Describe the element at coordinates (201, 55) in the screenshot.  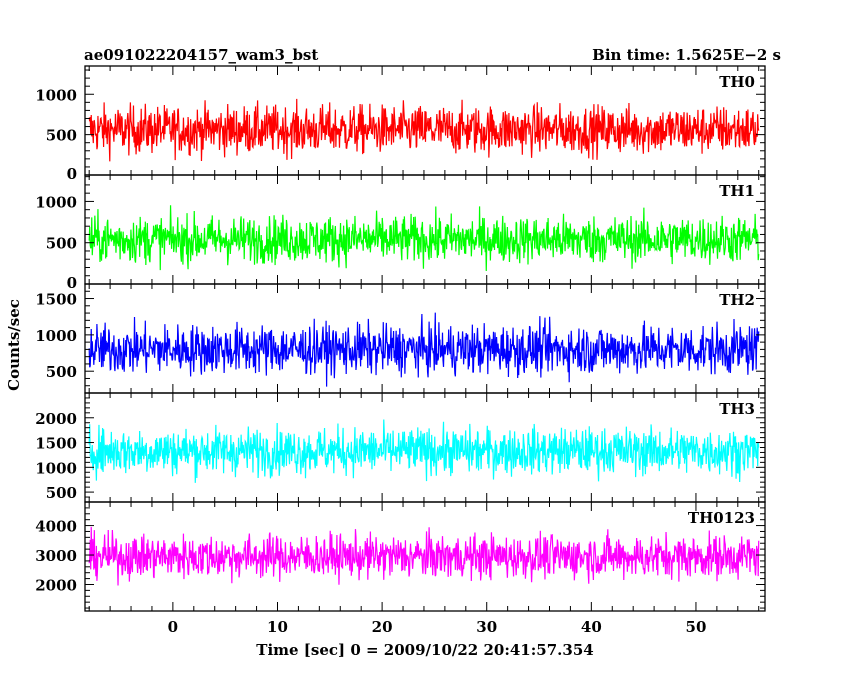
I see `chart-title: ae091022204157_wam3_bst` at that location.